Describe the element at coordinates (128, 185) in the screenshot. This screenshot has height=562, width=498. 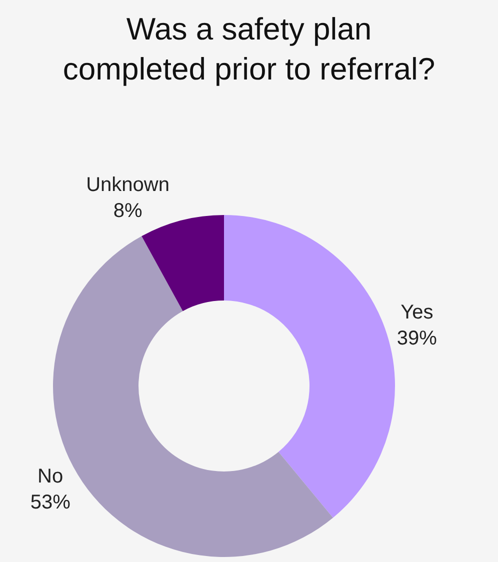
I see `slice-label: Unknown` at that location.